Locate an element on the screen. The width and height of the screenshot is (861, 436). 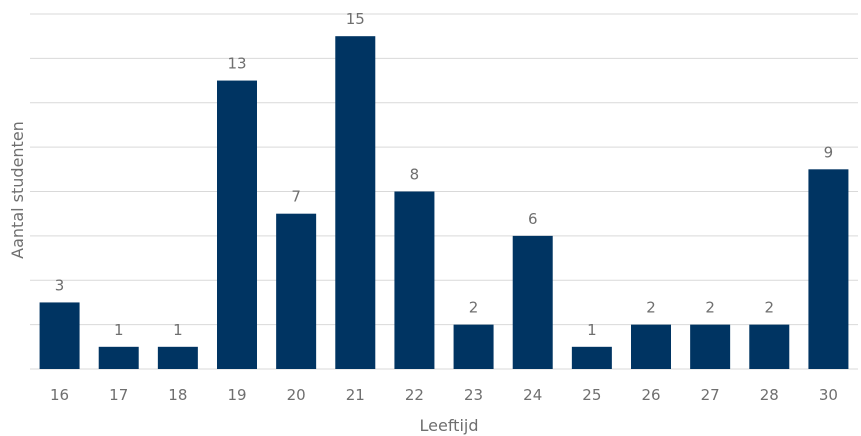
x-tick-label-23: 23 is located at coordinates (473, 395).